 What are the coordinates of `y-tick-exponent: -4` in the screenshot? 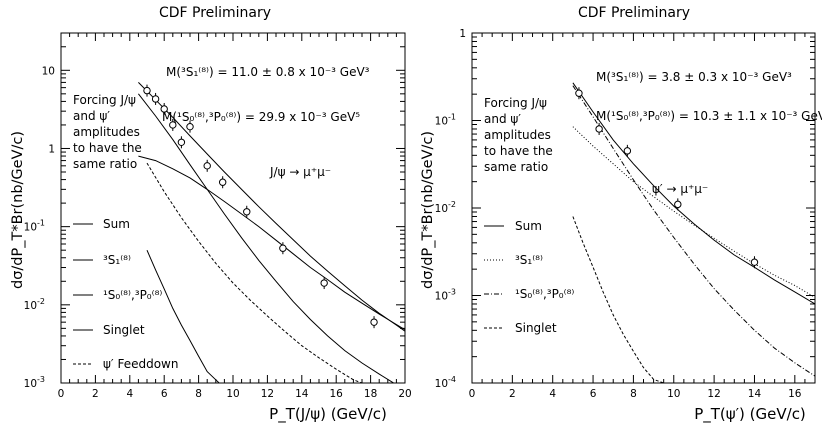 It's located at (452, 379).